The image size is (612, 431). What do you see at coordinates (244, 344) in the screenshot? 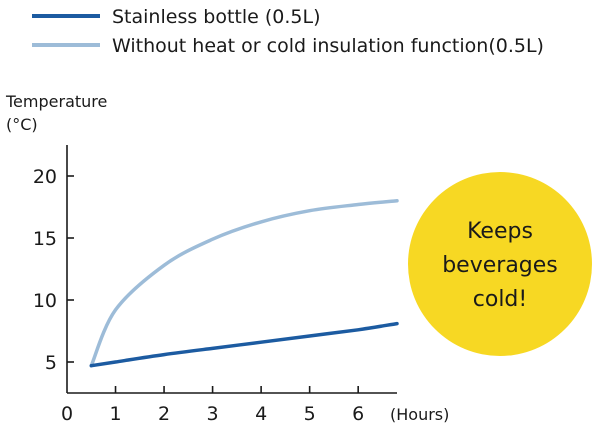
I see `series-line-stainless` at bounding box center [244, 344].